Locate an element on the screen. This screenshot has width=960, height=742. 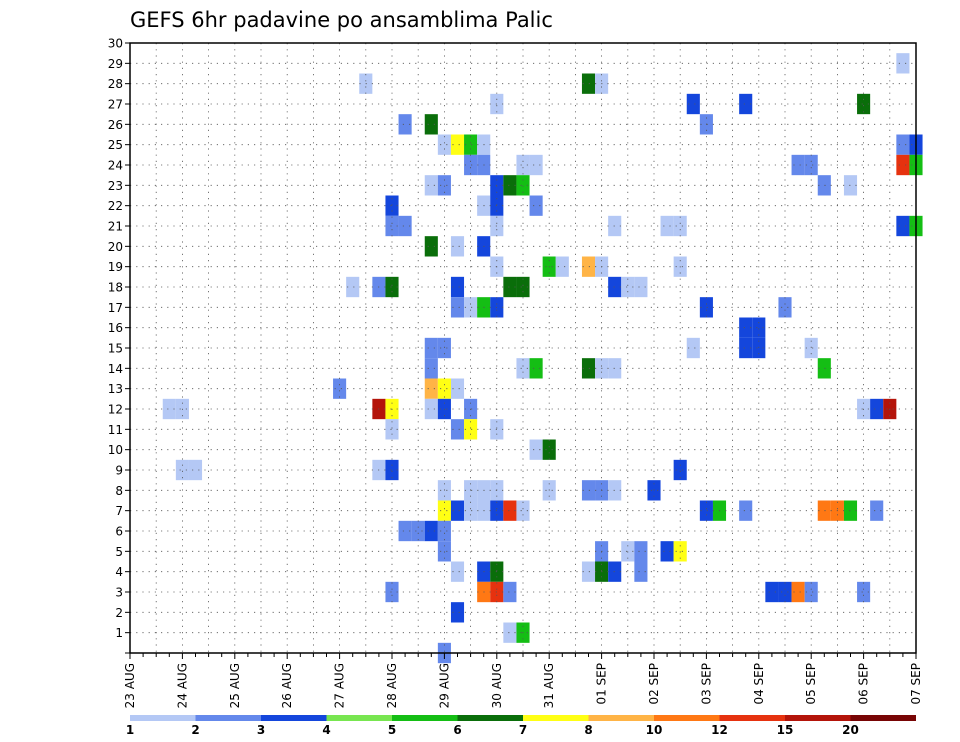
y-tick-label: 8 is located at coordinates (119, 491).